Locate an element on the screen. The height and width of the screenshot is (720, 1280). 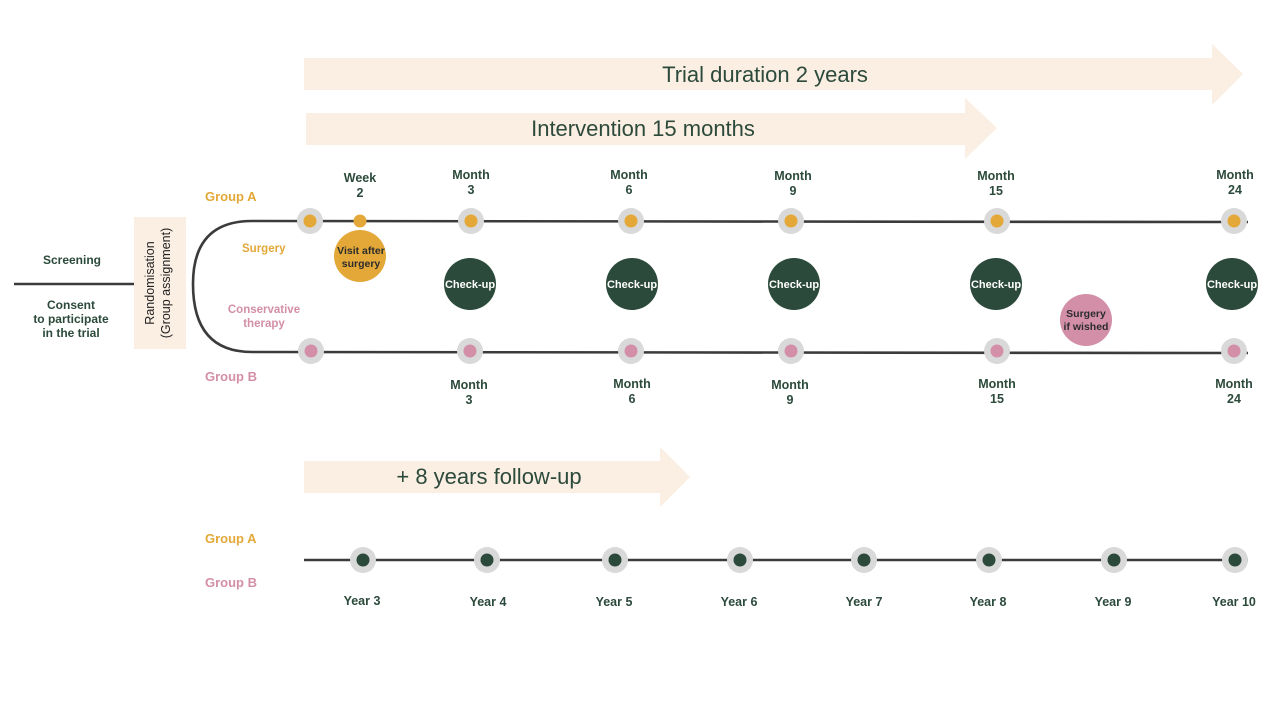
followup-year-9: Year 9 is located at coordinates (1113, 578).